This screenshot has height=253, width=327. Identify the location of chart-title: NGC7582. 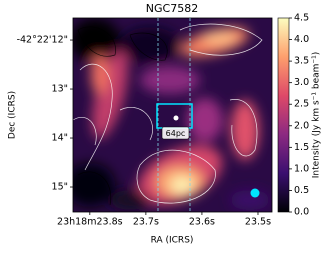
(172, 8).